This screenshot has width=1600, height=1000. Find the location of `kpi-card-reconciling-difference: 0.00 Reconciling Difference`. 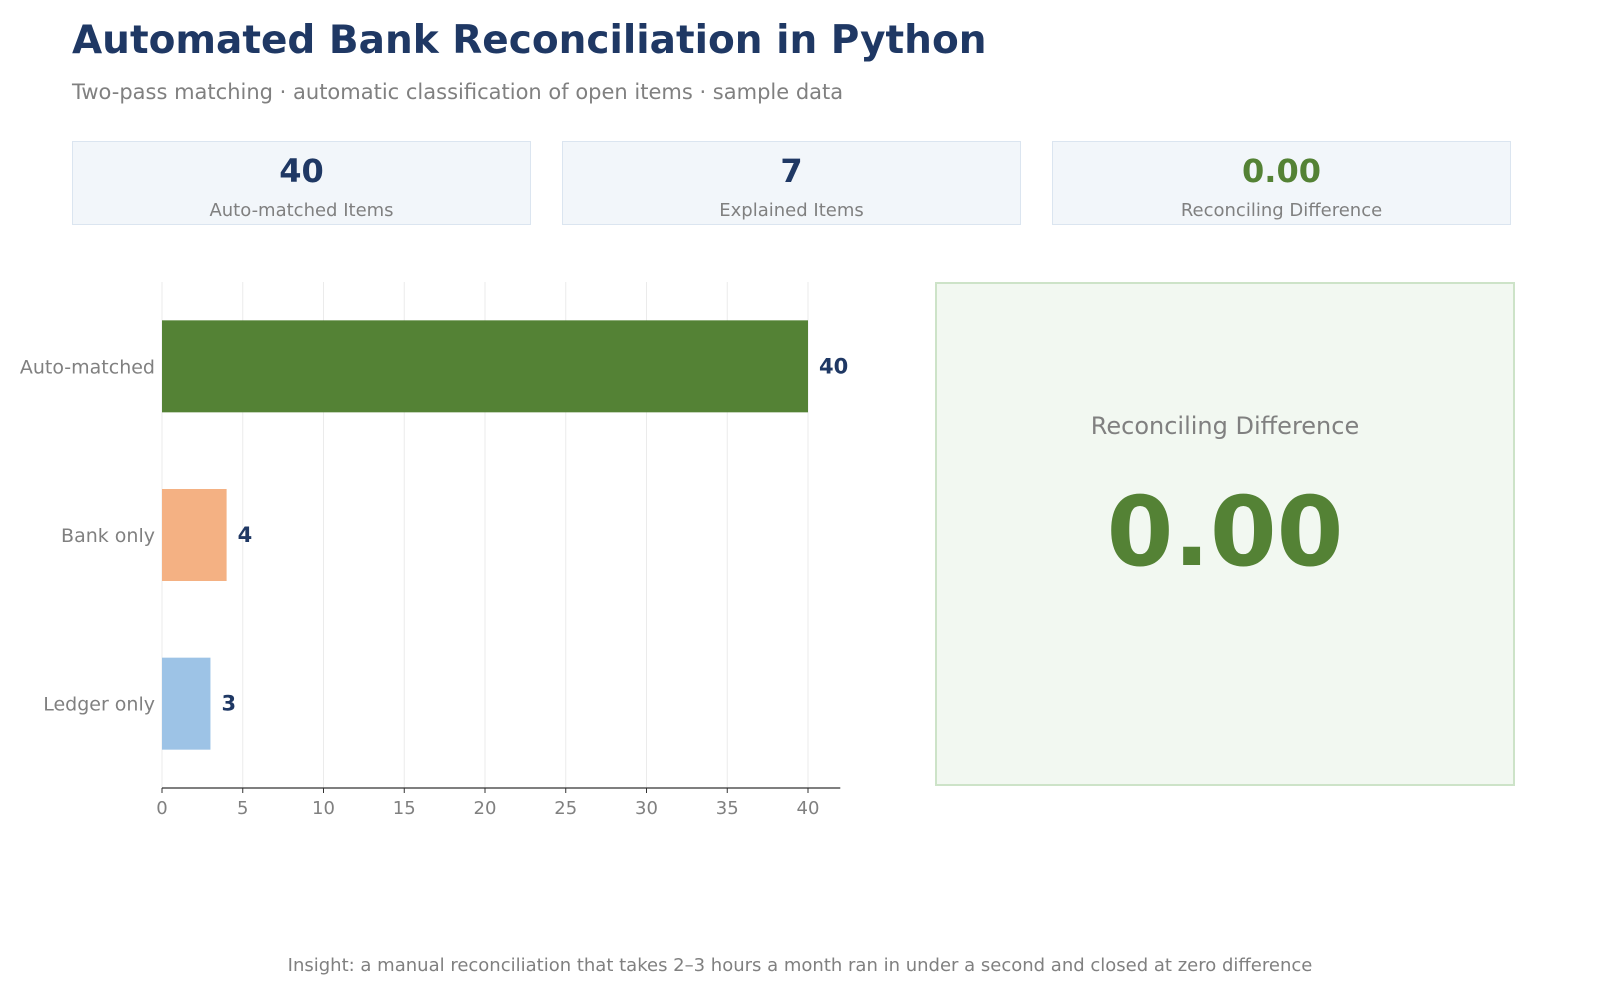

kpi-card-reconciling-difference: 0.00 Reconciling Difference is located at coordinates (1281, 183).